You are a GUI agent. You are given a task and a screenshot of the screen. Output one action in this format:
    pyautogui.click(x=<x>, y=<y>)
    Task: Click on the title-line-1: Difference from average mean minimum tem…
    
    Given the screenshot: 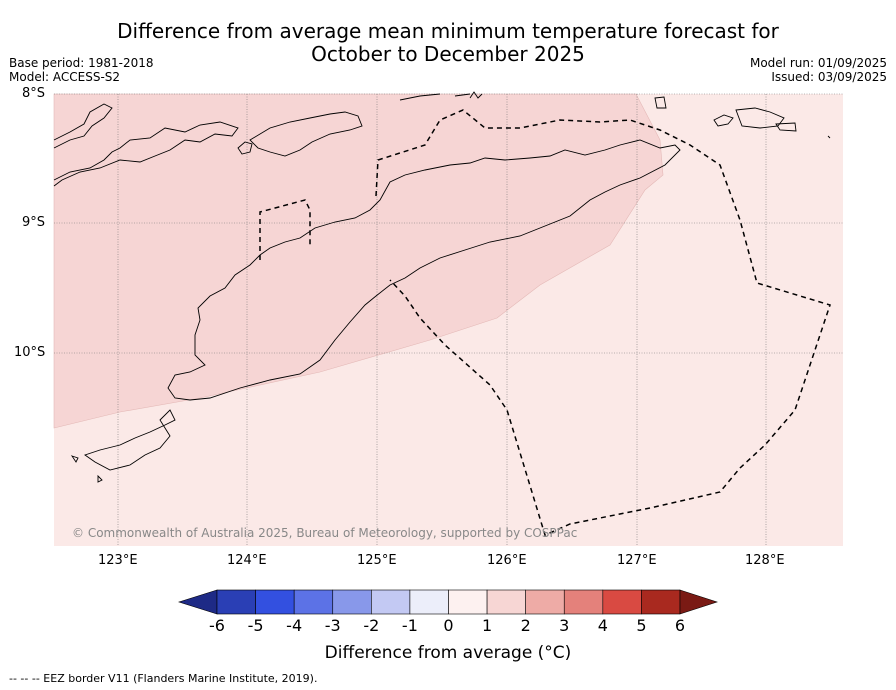 What is the action you would take?
    pyautogui.click(x=448, y=31)
    